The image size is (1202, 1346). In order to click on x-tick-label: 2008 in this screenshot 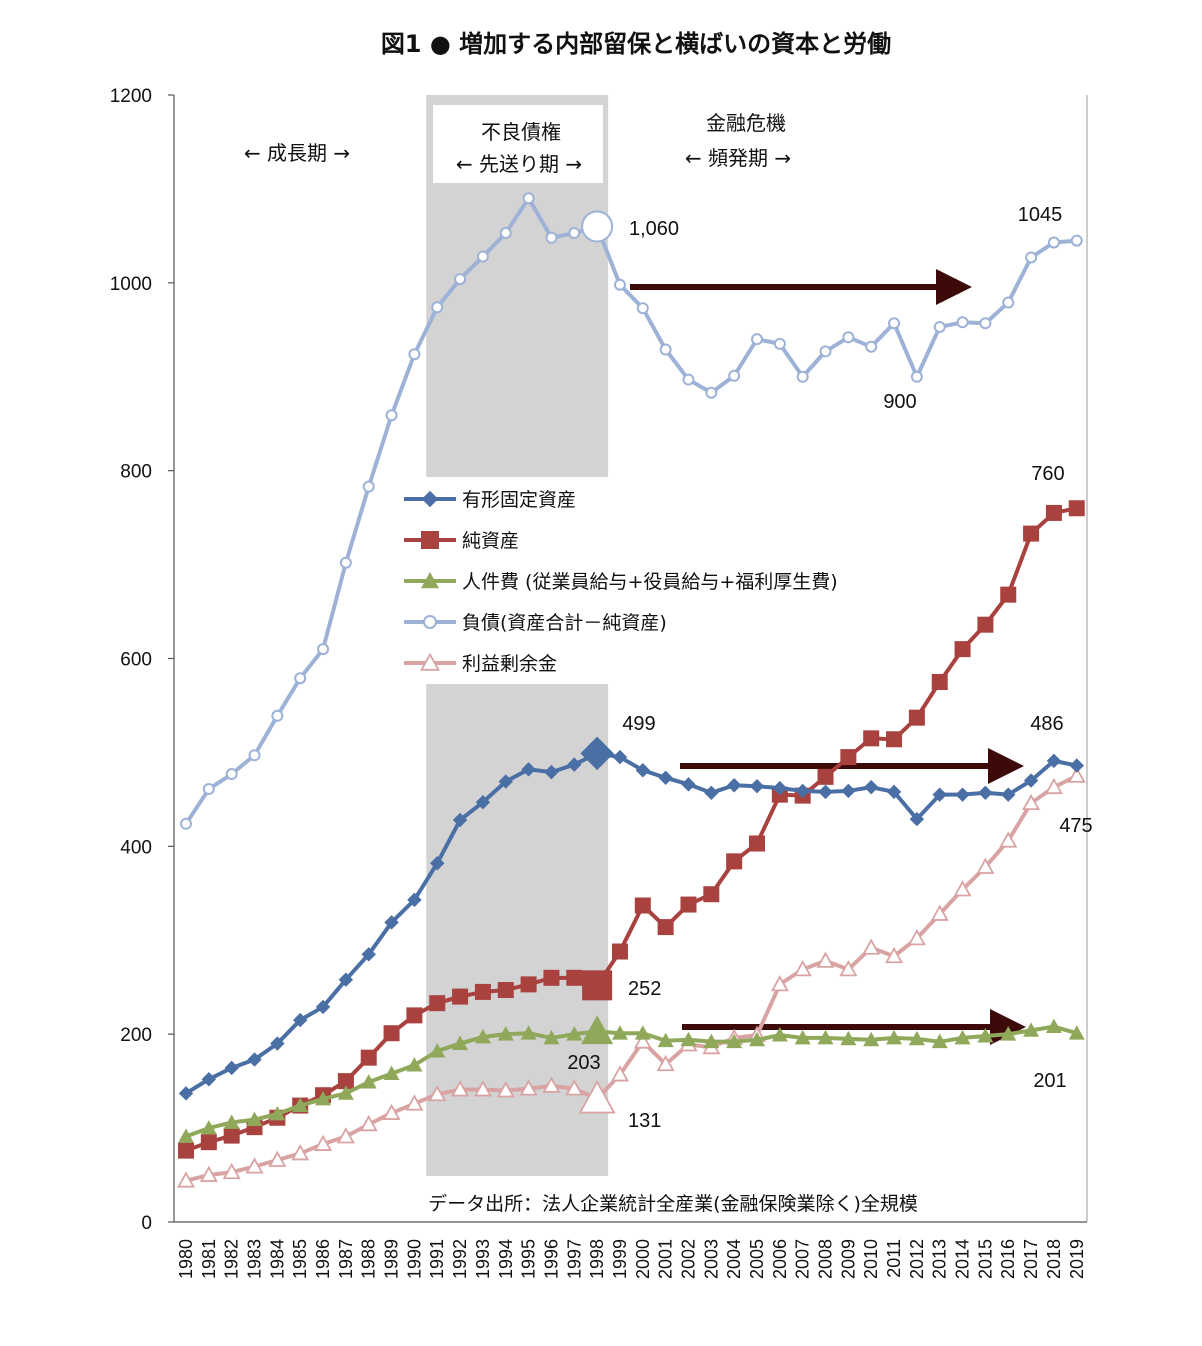, I will do `click(826, 1259)`.